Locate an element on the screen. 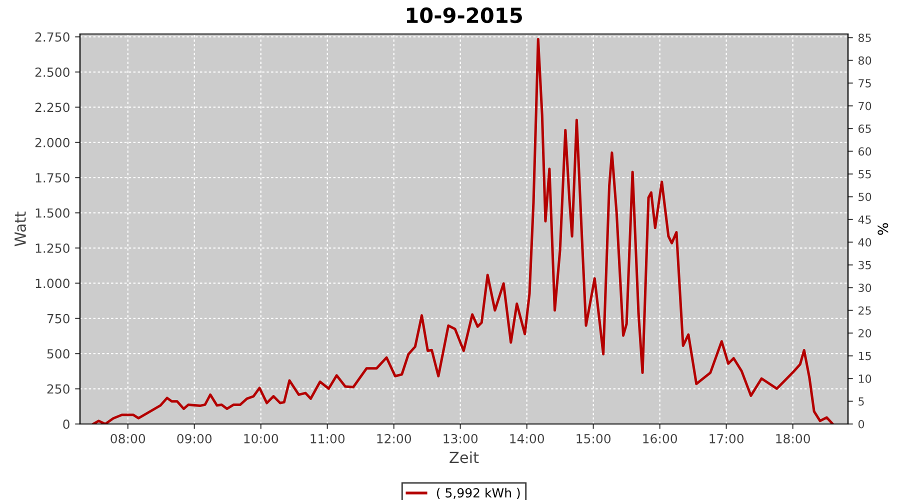 The width and height of the screenshot is (900, 500). y2-tick-label: 30 is located at coordinates (865, 288).